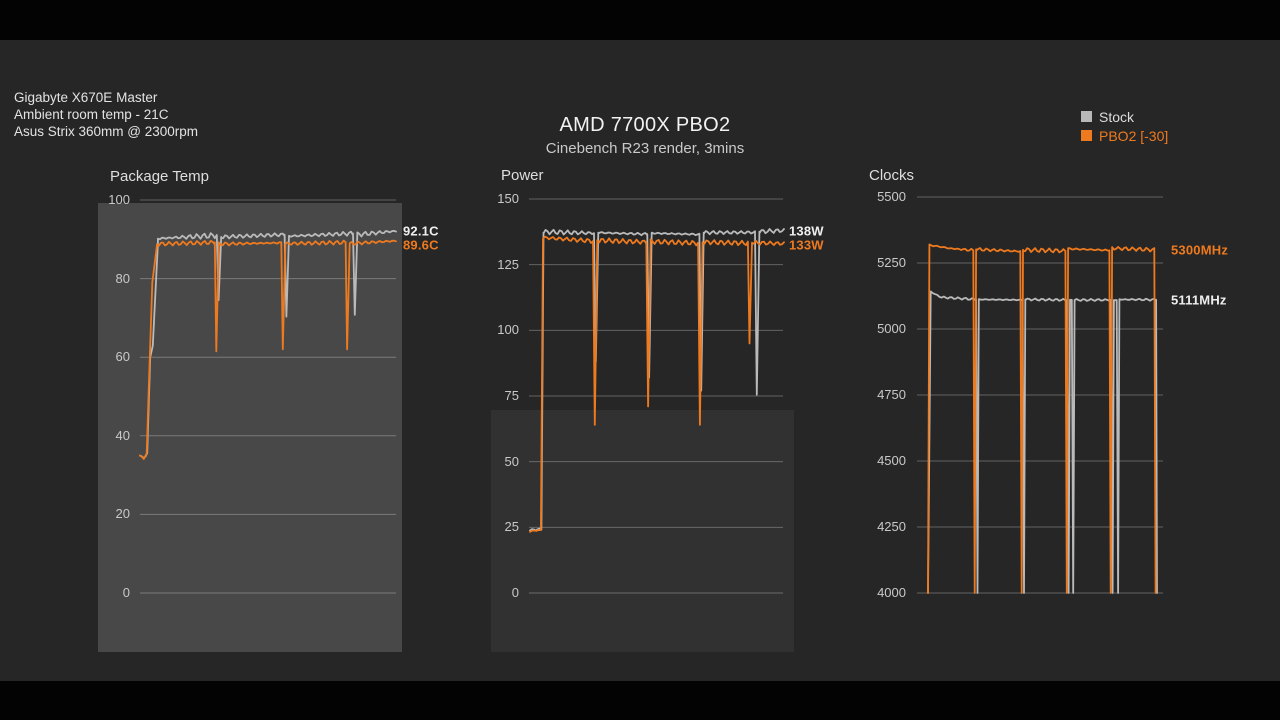  What do you see at coordinates (106, 131) in the screenshot?
I see `system-info-line-3: Asus Strix 360mm @ 2300rpm` at bounding box center [106, 131].